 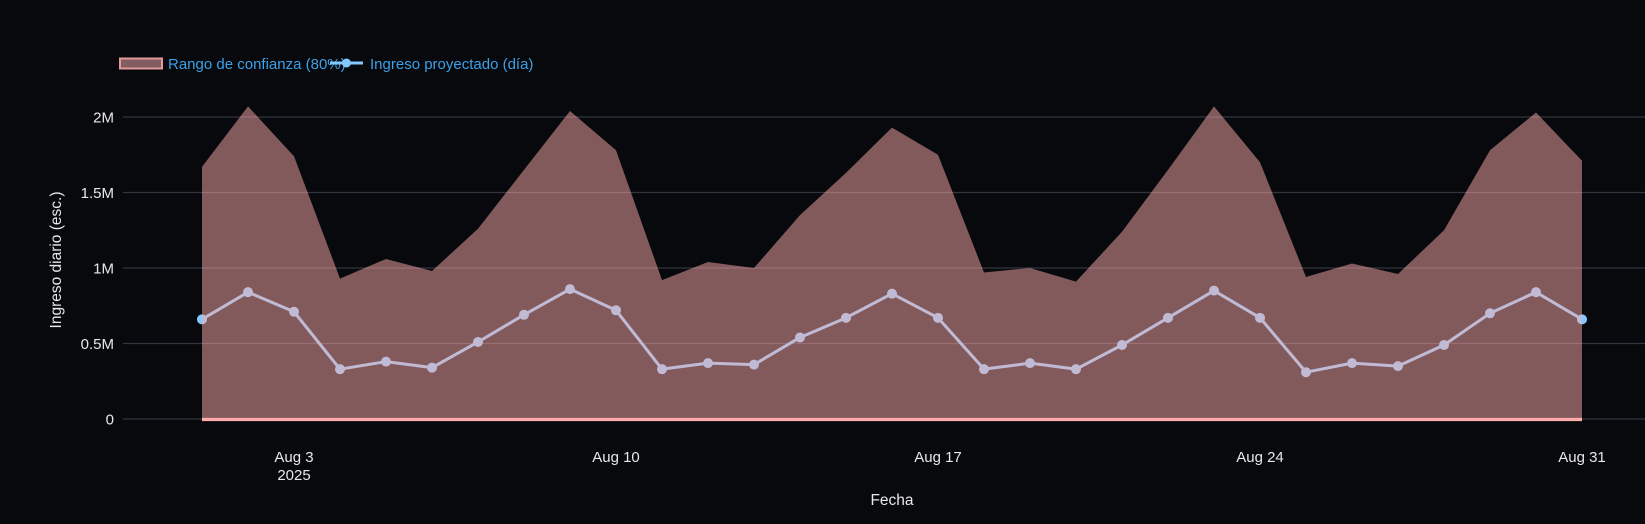 I want to click on x-tick-label: Aug 3, so click(x=293, y=457).